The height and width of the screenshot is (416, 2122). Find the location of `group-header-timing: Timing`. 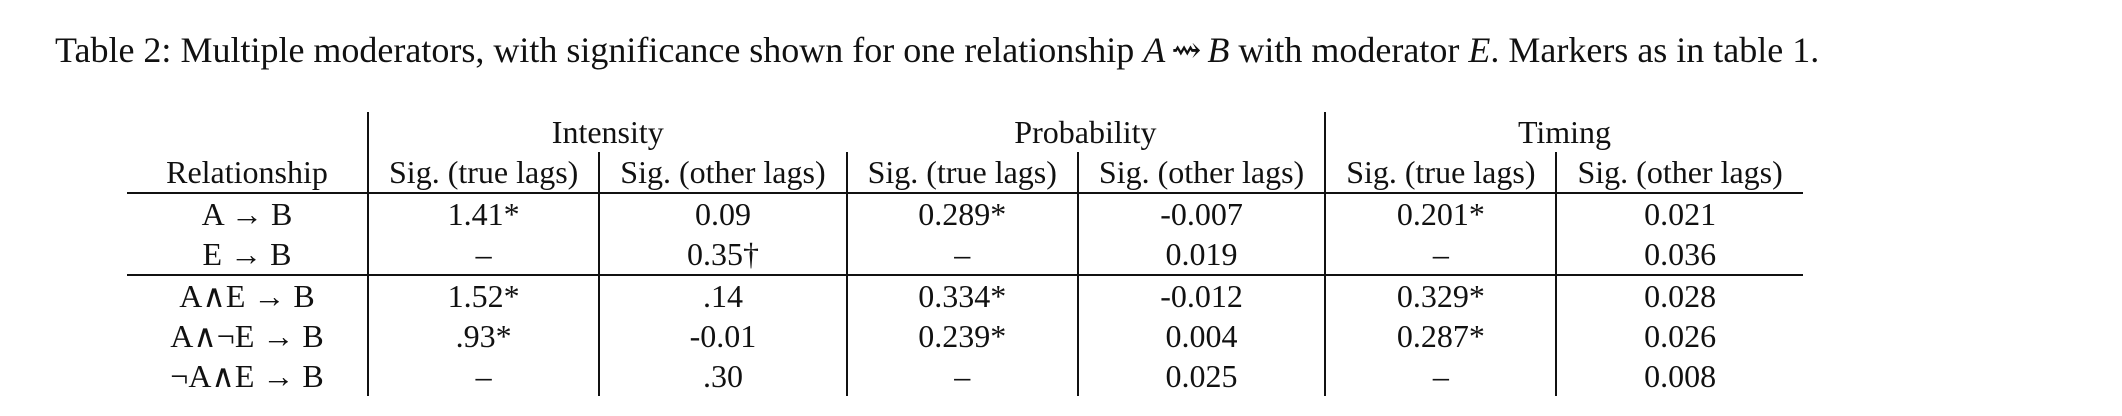

group-header-timing: Timing is located at coordinates (1563, 132).